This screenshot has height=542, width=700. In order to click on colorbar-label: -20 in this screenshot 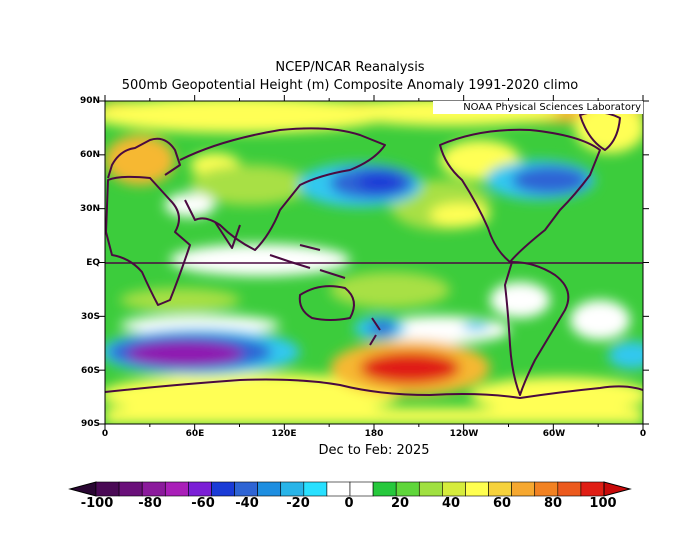, I will do `click(298, 503)`.